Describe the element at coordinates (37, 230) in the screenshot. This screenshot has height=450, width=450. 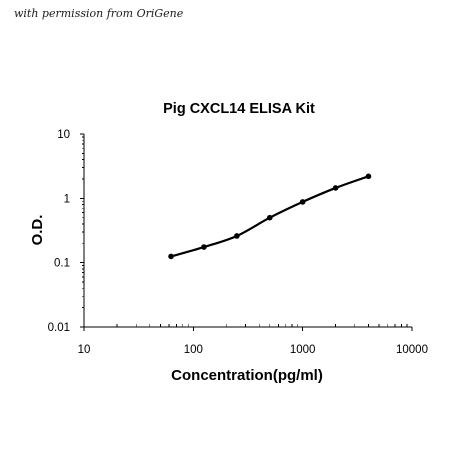
I see `y-axis-label: O.D.` at that location.